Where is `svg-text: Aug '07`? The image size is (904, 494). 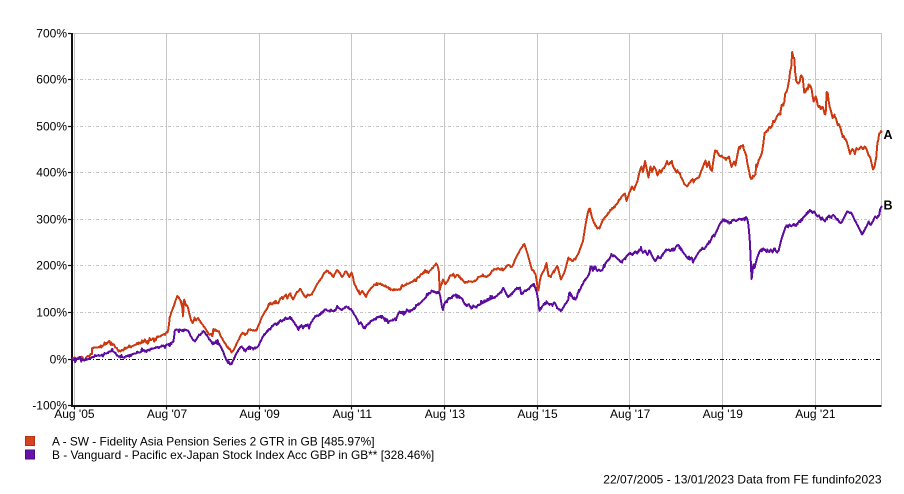
svg-text: Aug '07 is located at coordinates (167, 414).